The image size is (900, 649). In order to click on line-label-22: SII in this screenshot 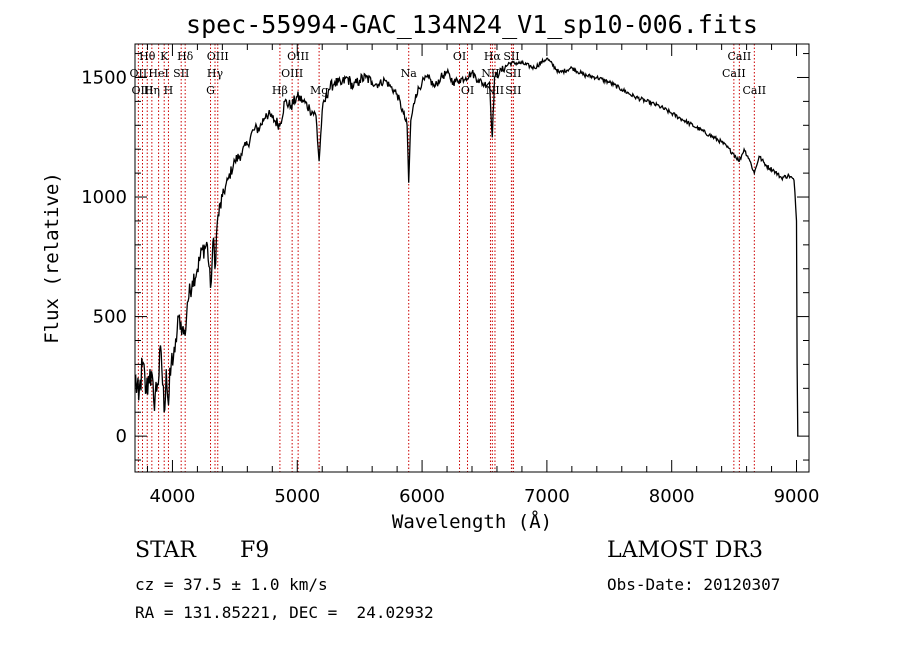, I will do `click(511, 56)`.